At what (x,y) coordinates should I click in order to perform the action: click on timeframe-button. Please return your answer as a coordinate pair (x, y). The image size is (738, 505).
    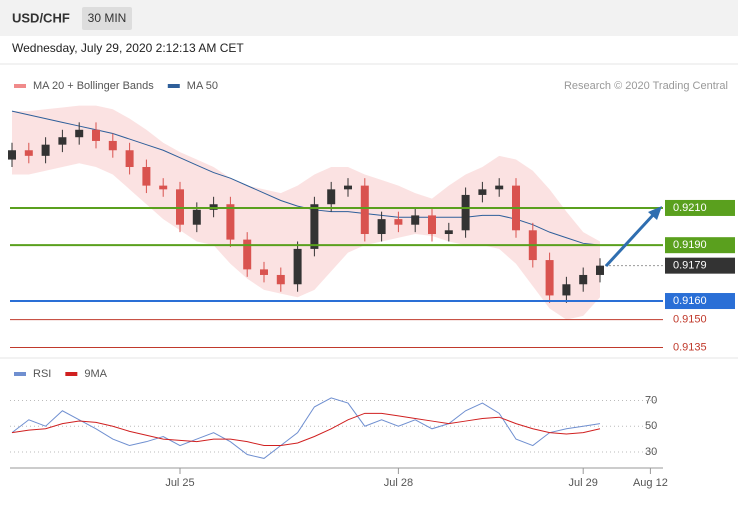
    Looking at the image, I should click on (107, 18).